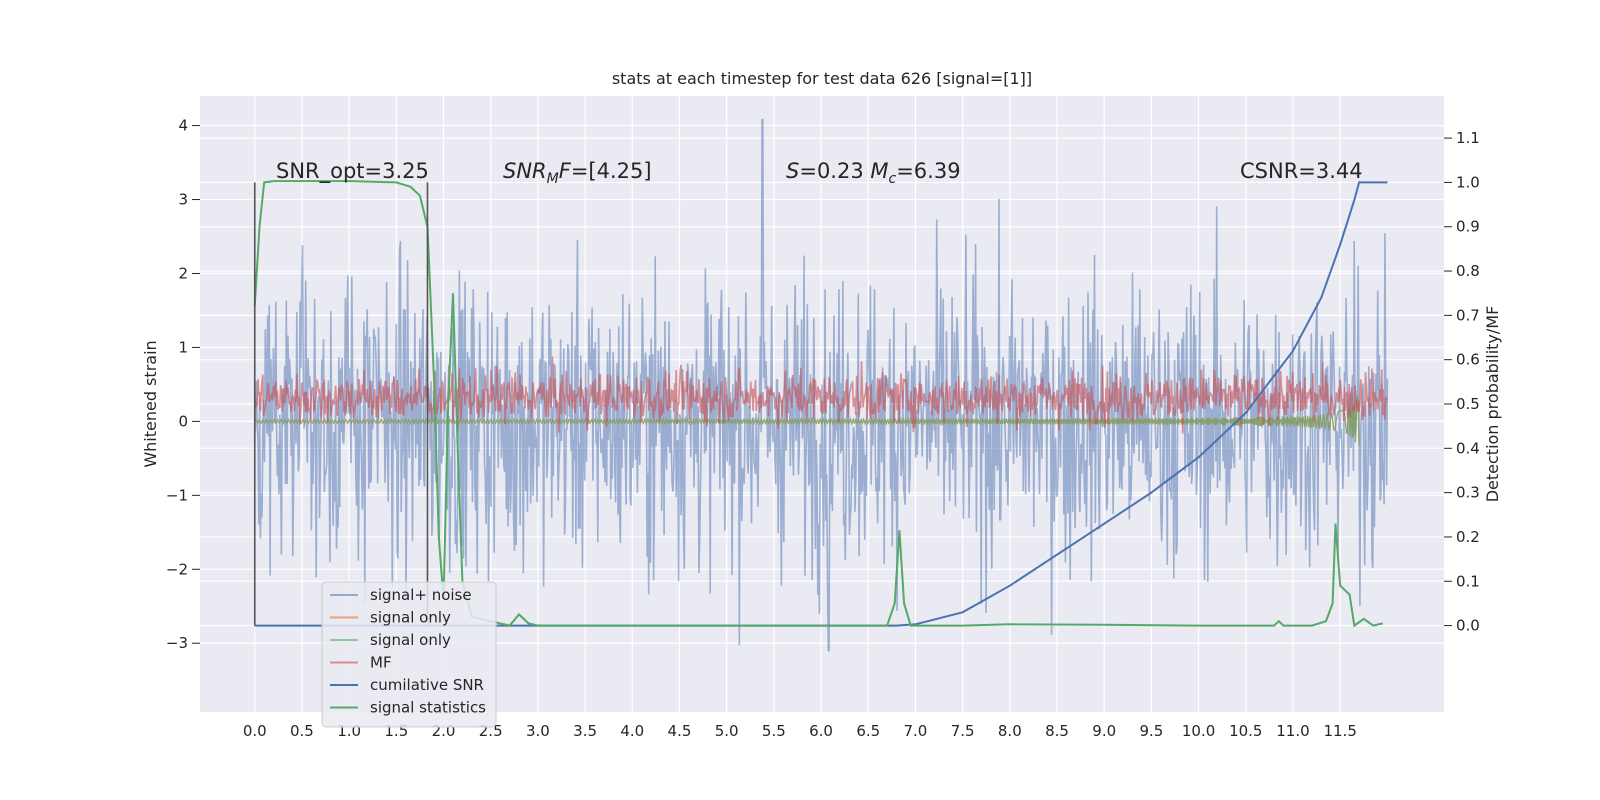 The image size is (1600, 800). Describe the element at coordinates (774, 731) in the screenshot. I see `x-tick-label: 5.5` at that location.